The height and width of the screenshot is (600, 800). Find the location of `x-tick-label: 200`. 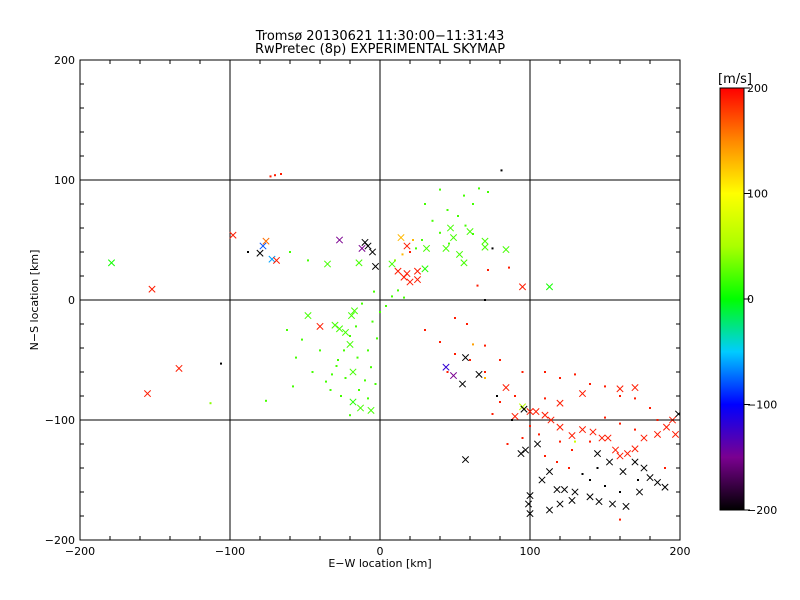

x-tick-label: 200 is located at coordinates (680, 551).